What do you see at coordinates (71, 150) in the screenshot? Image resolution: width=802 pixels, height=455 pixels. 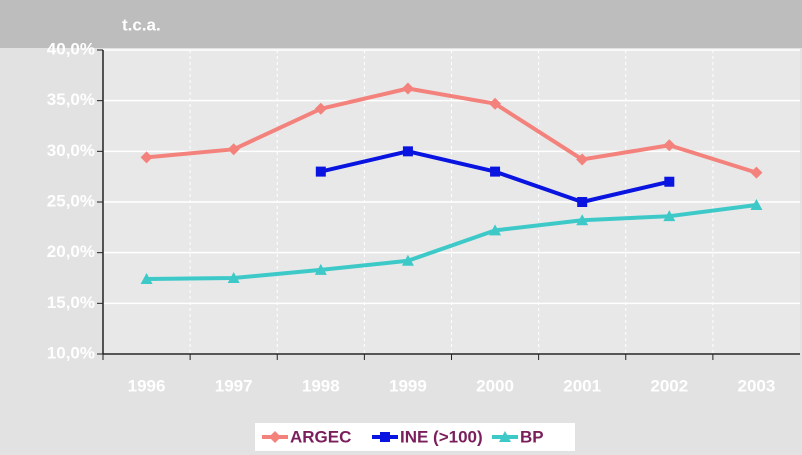 I see `y-tick-label: 30,0%` at bounding box center [71, 150].